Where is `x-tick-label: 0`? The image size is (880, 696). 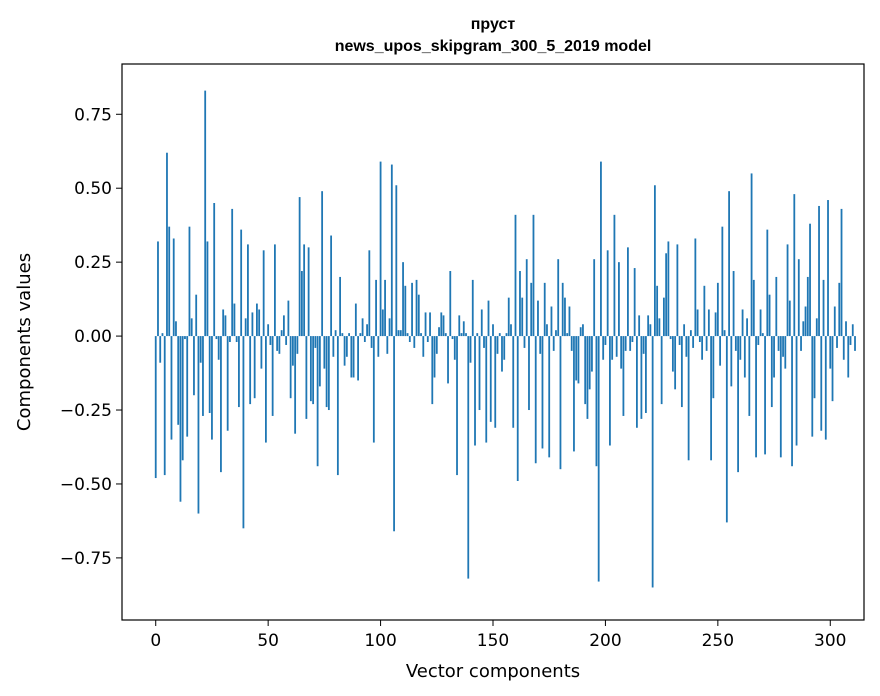 x-tick-label: 0 is located at coordinates (155, 641).